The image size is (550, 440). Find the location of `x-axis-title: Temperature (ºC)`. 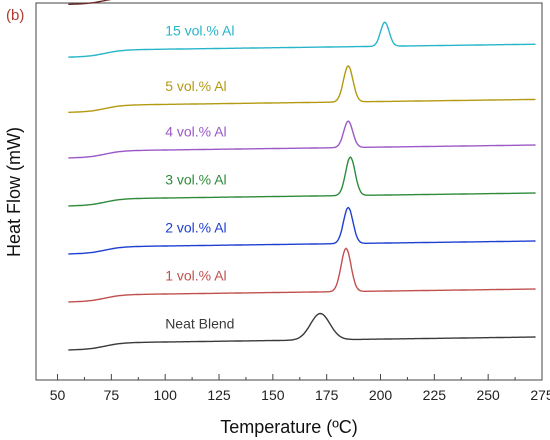

x-axis-title: Temperature (ºC) is located at coordinates (289, 427).